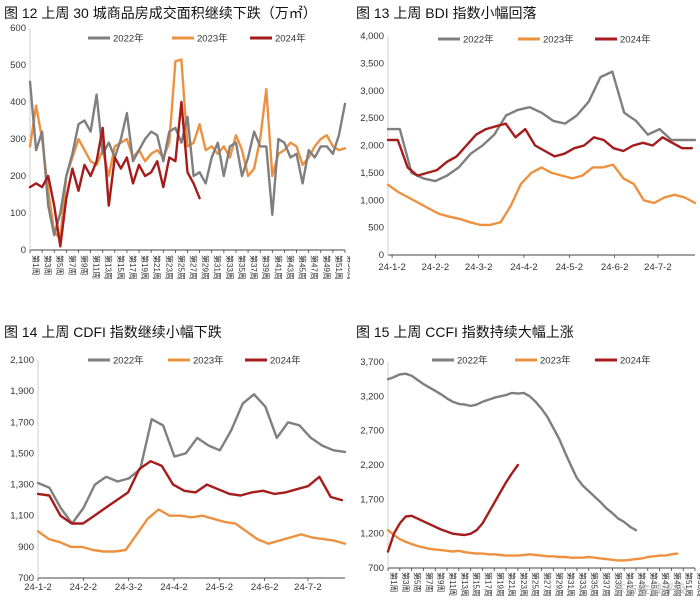  I want to click on y-tick-label: 1,300, so click(22, 485).